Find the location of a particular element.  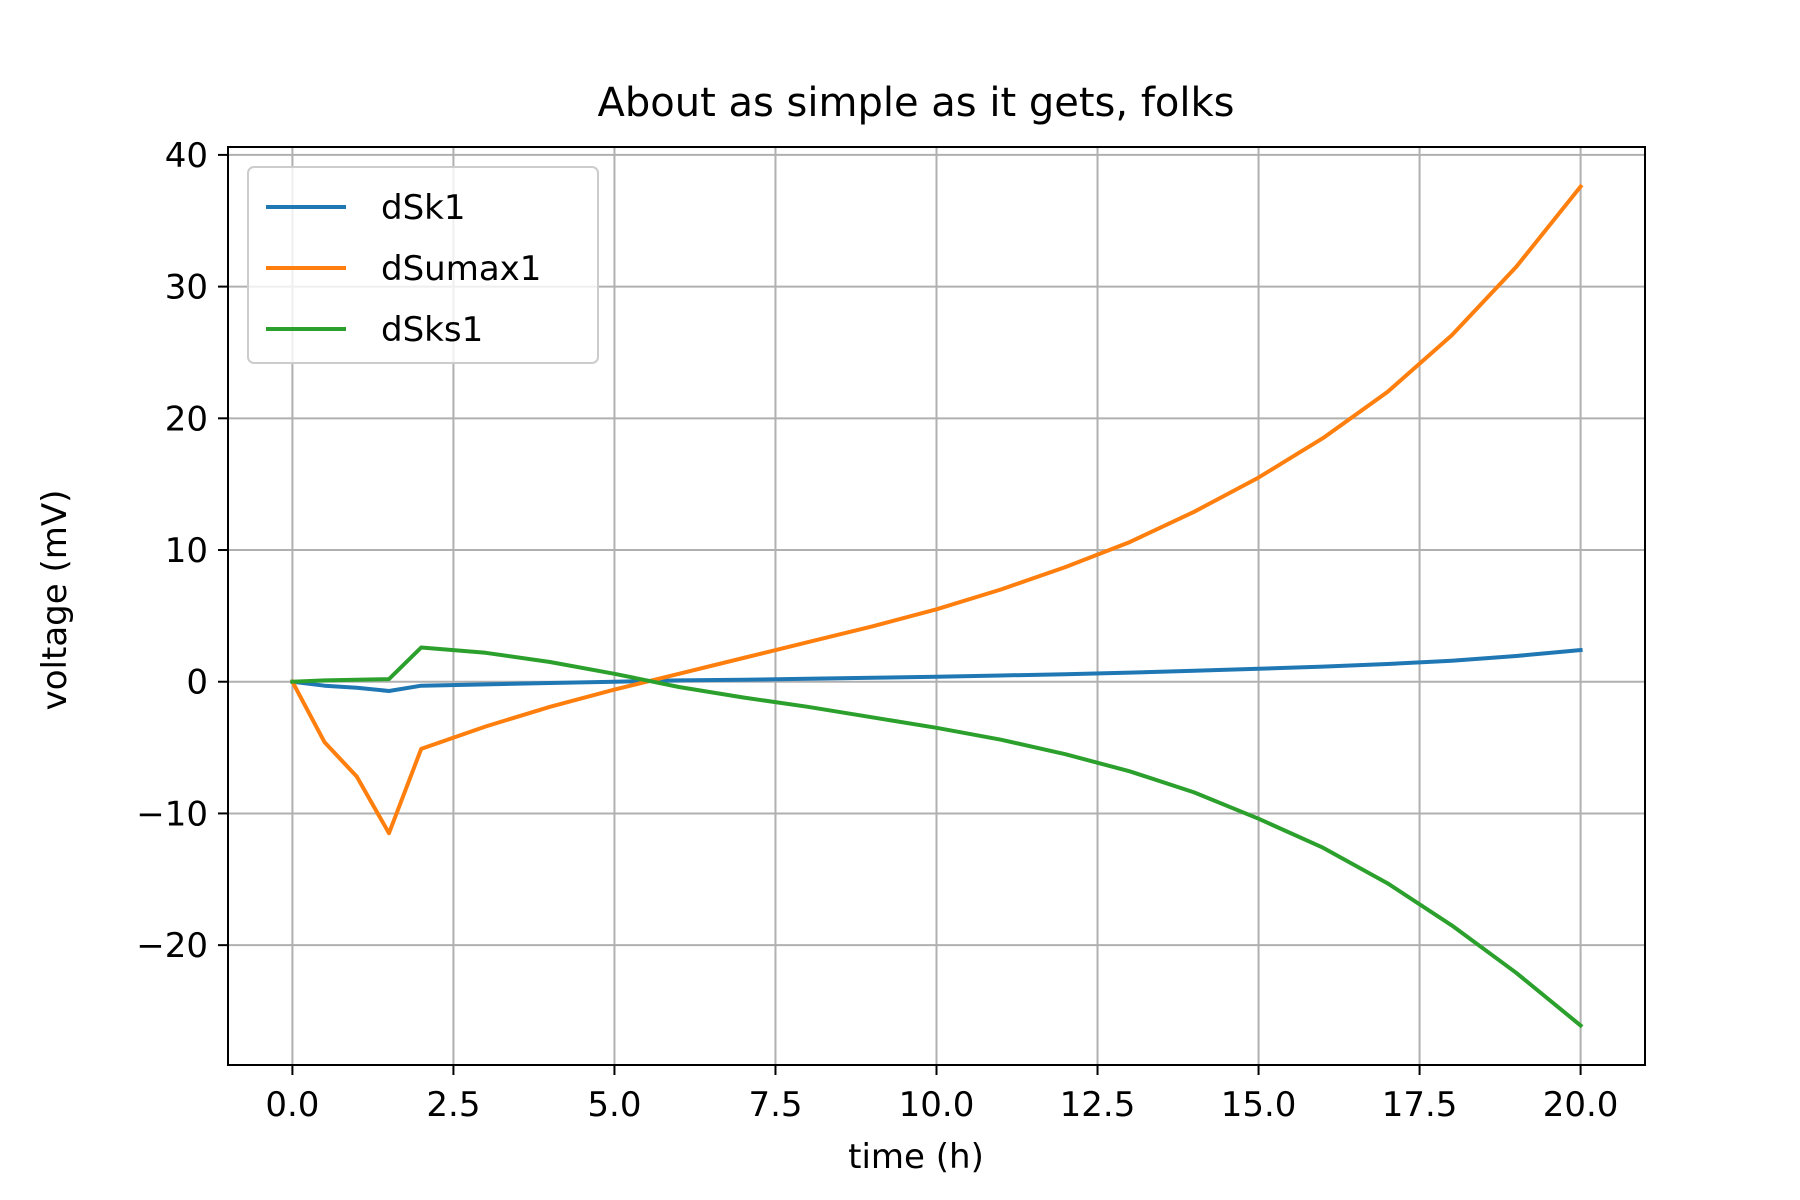

legend: dSk1 dSumax1 dSks1 is located at coordinates (423, 265).